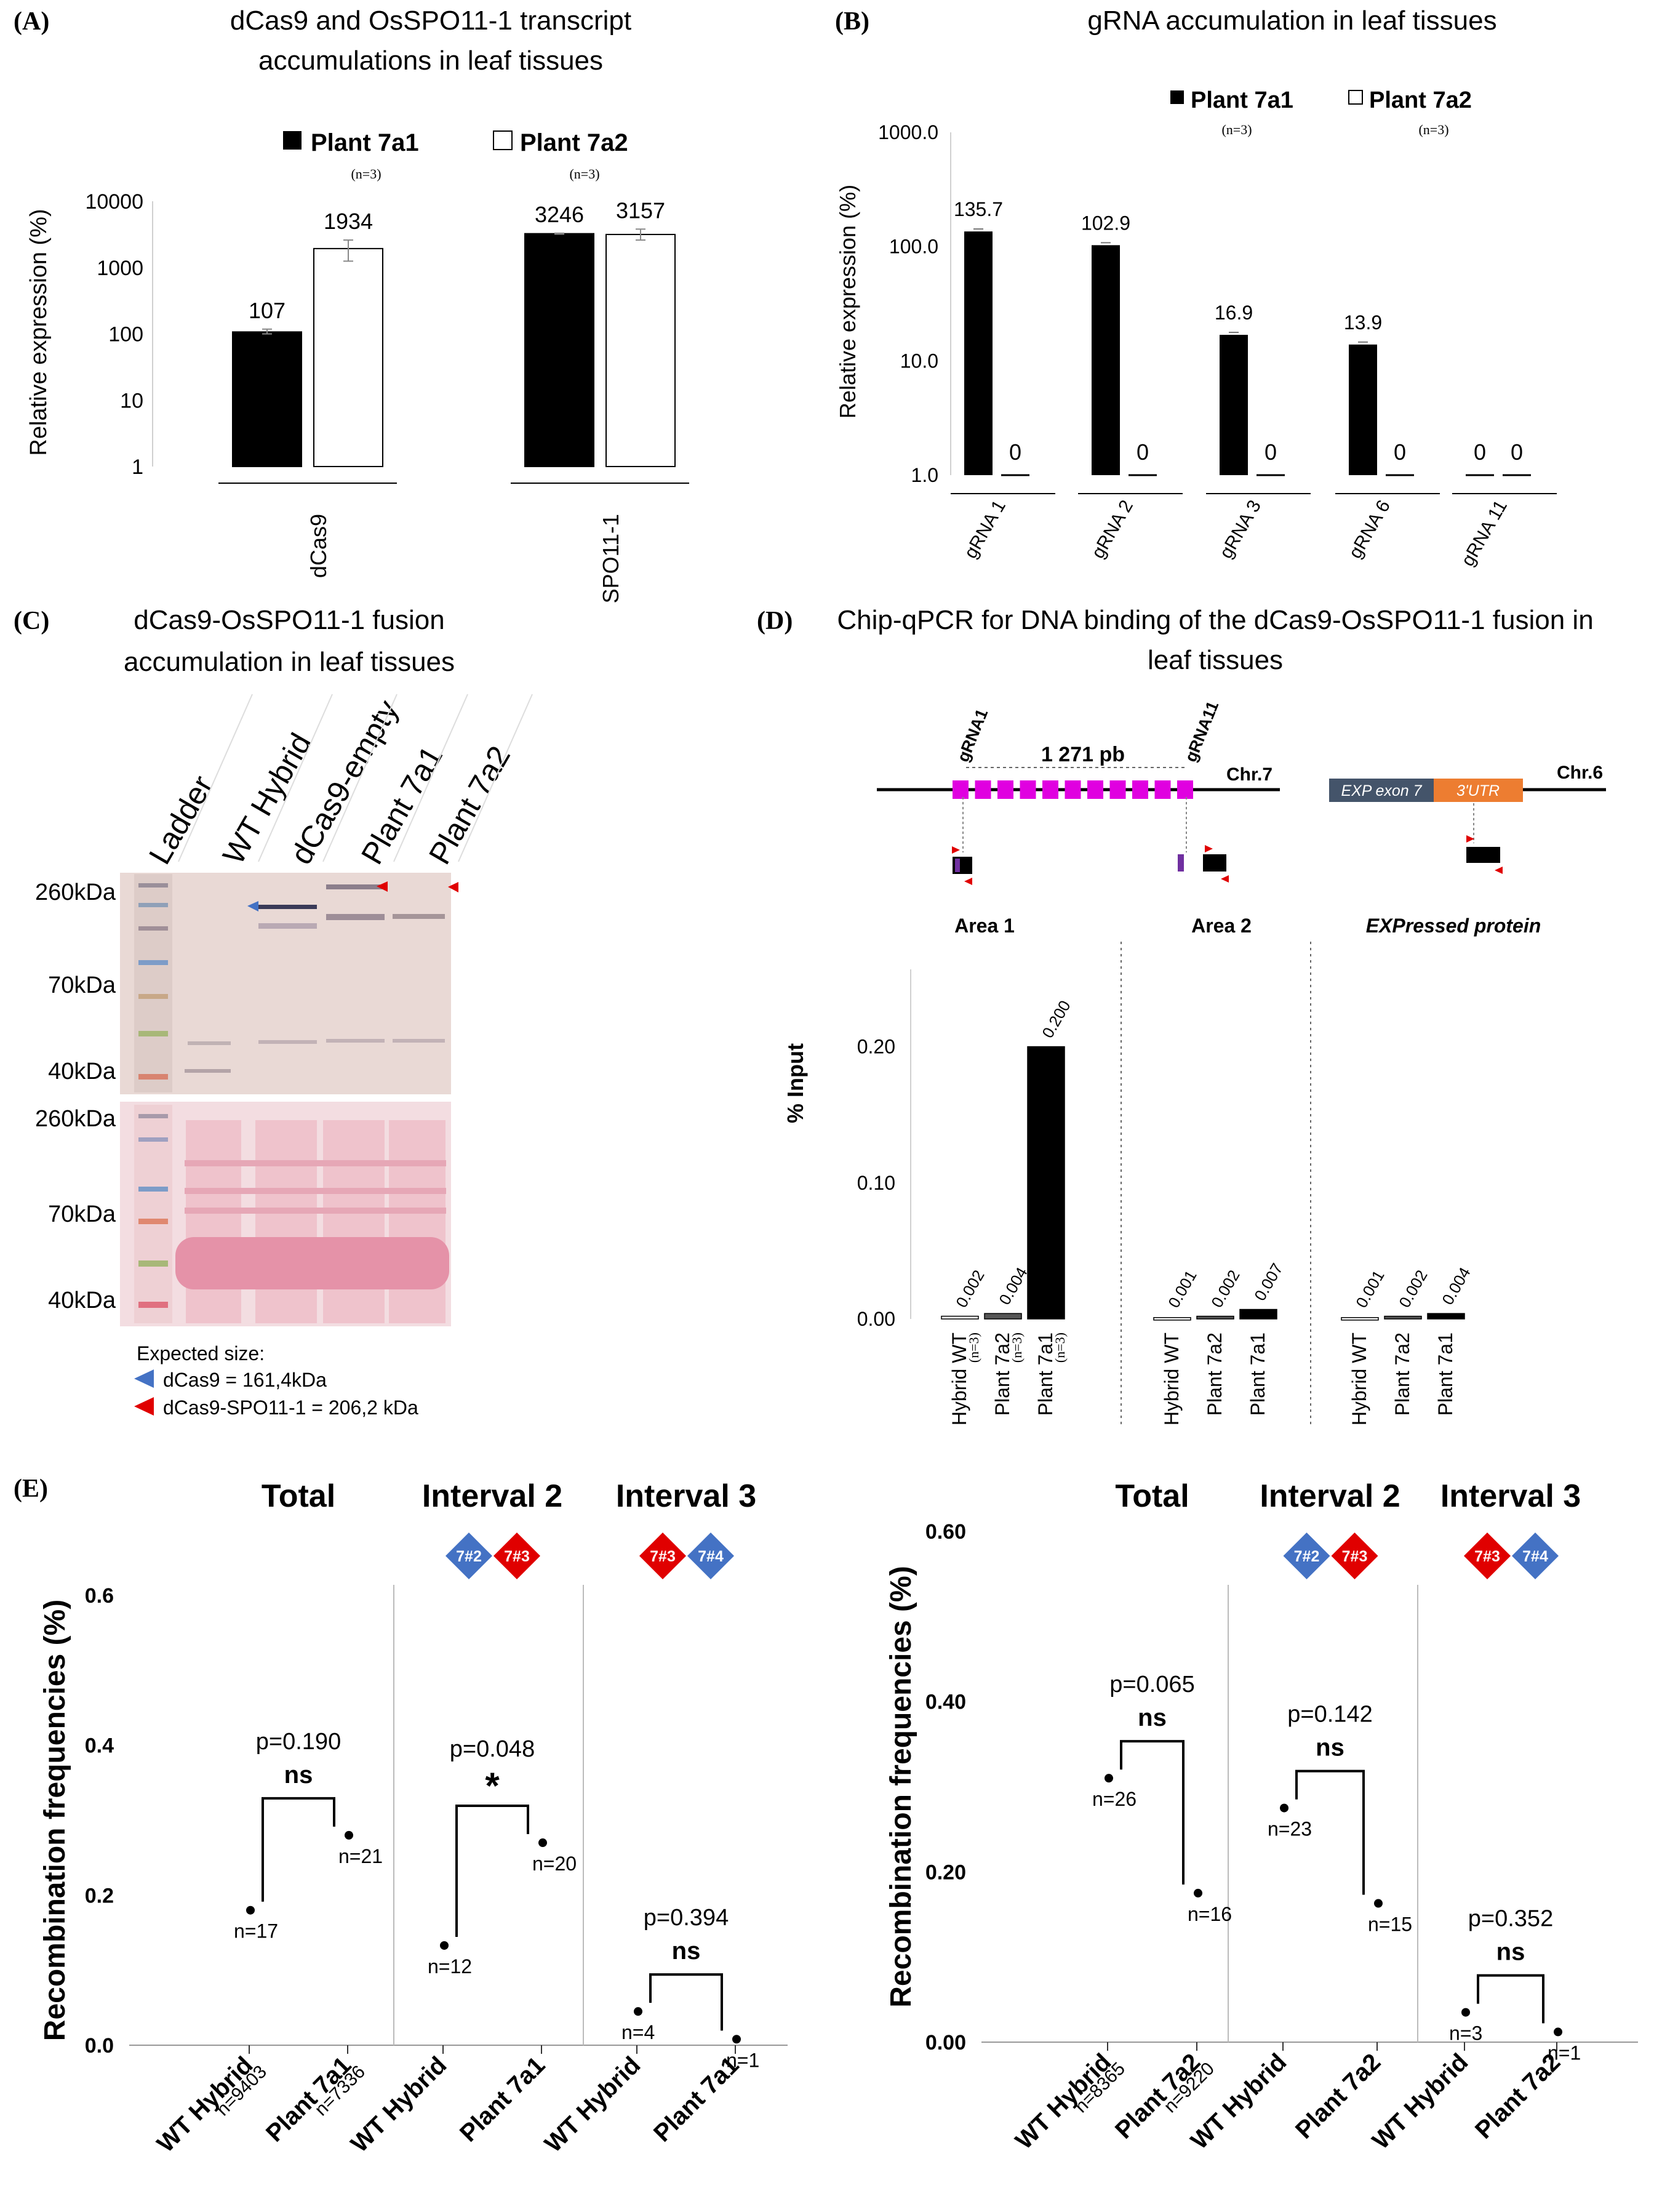 The height and width of the screenshot is (2212, 1670). What do you see at coordinates (82, 1300) in the screenshot?
I see `marker-40-bottom: 40kDa` at bounding box center [82, 1300].